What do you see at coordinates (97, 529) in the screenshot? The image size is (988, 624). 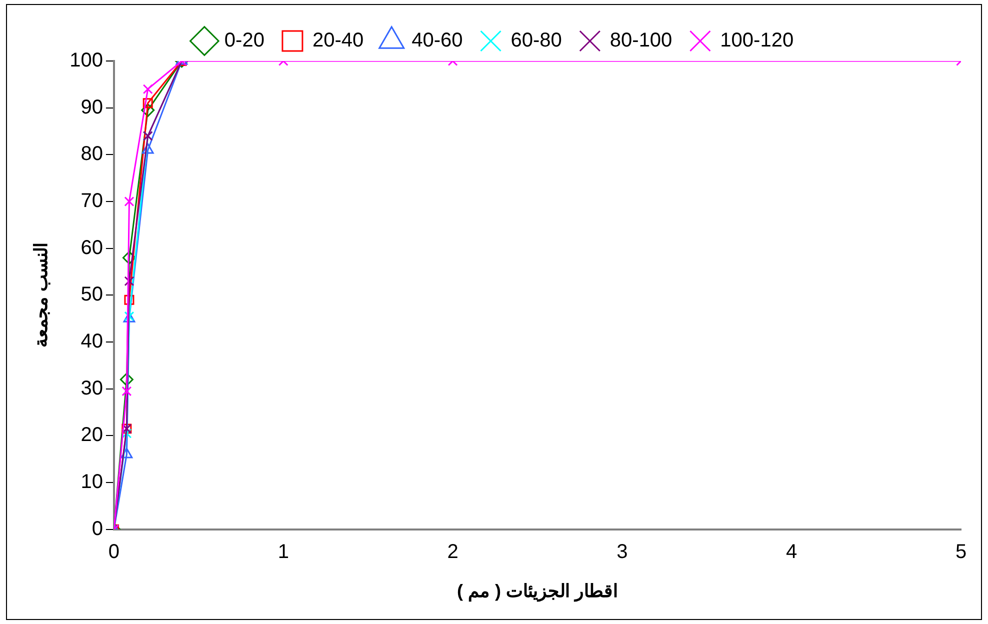 I see `y-tick-label: 0` at bounding box center [97, 529].